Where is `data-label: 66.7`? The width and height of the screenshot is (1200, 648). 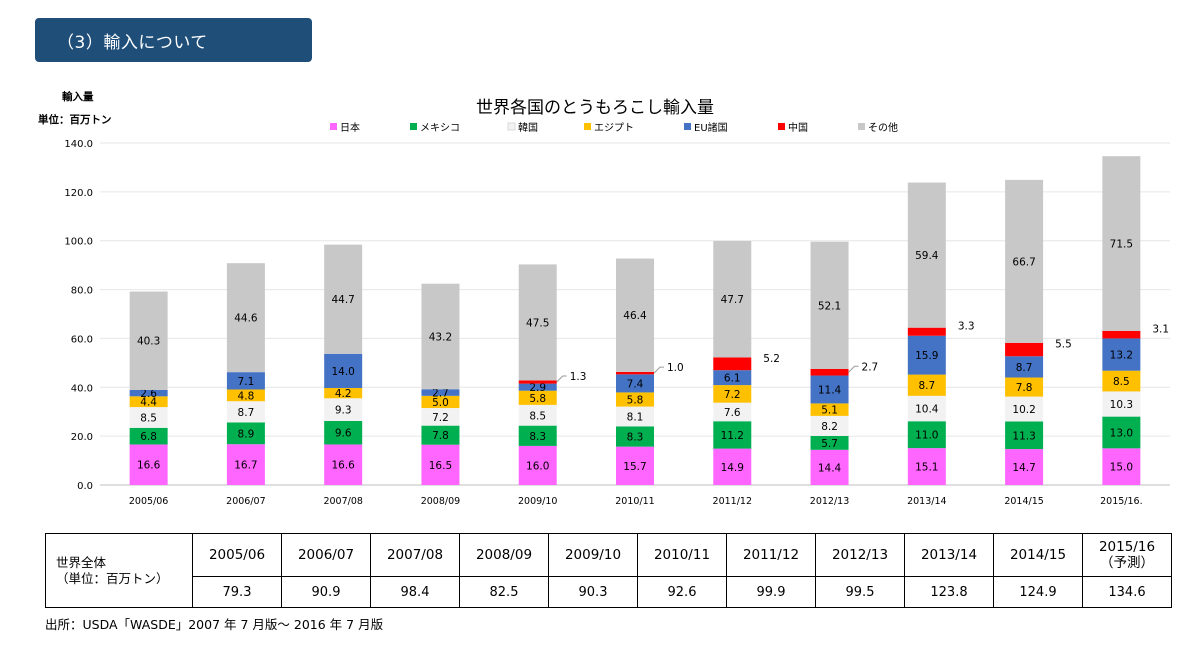
data-label: 66.7 is located at coordinates (1023, 262).